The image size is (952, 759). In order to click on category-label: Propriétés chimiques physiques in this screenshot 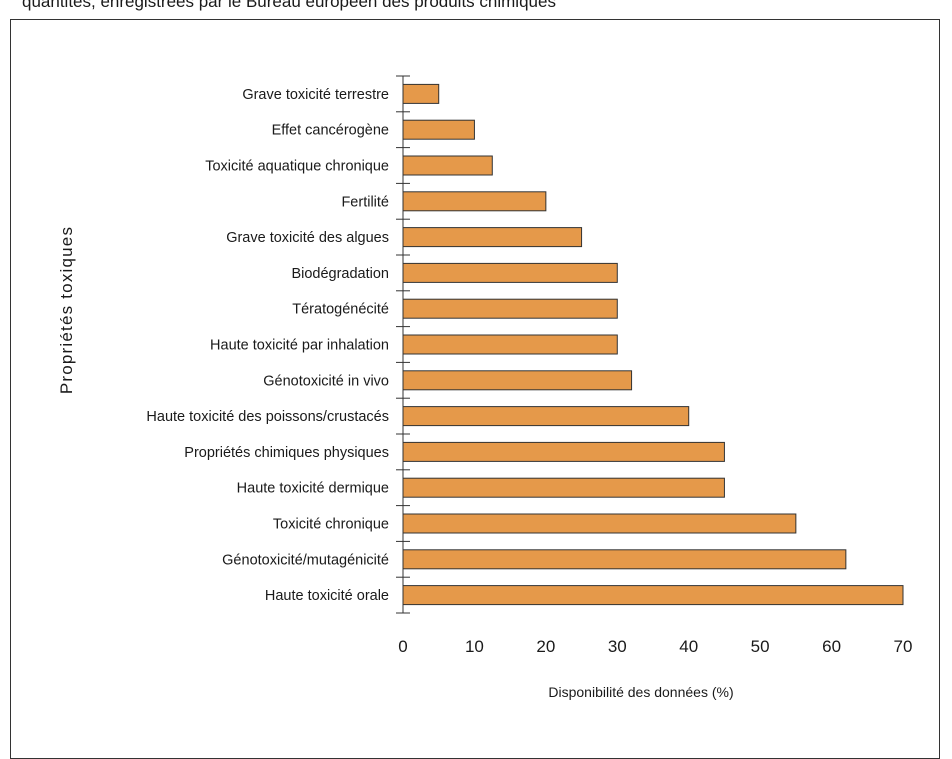, I will do `click(286, 453)`.